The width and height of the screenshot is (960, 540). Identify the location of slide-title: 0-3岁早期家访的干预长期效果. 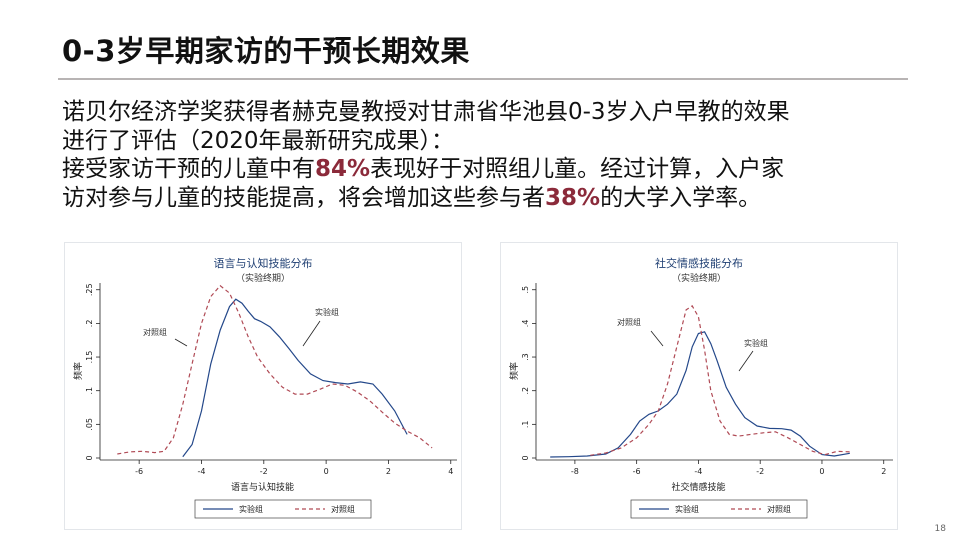
(266, 51).